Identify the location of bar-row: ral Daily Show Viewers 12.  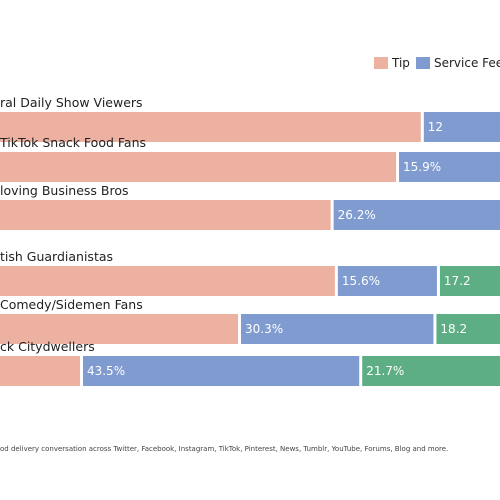
(250, 118).